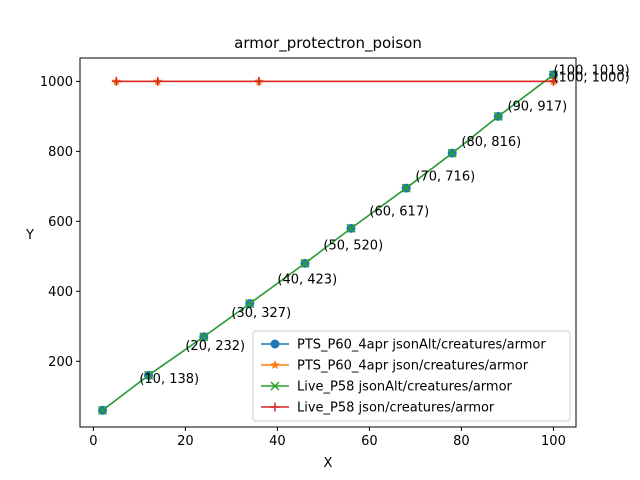 The height and width of the screenshot is (480, 640). Describe the element at coordinates (277, 441) in the screenshot. I see `x-tick-label: 40` at that location.